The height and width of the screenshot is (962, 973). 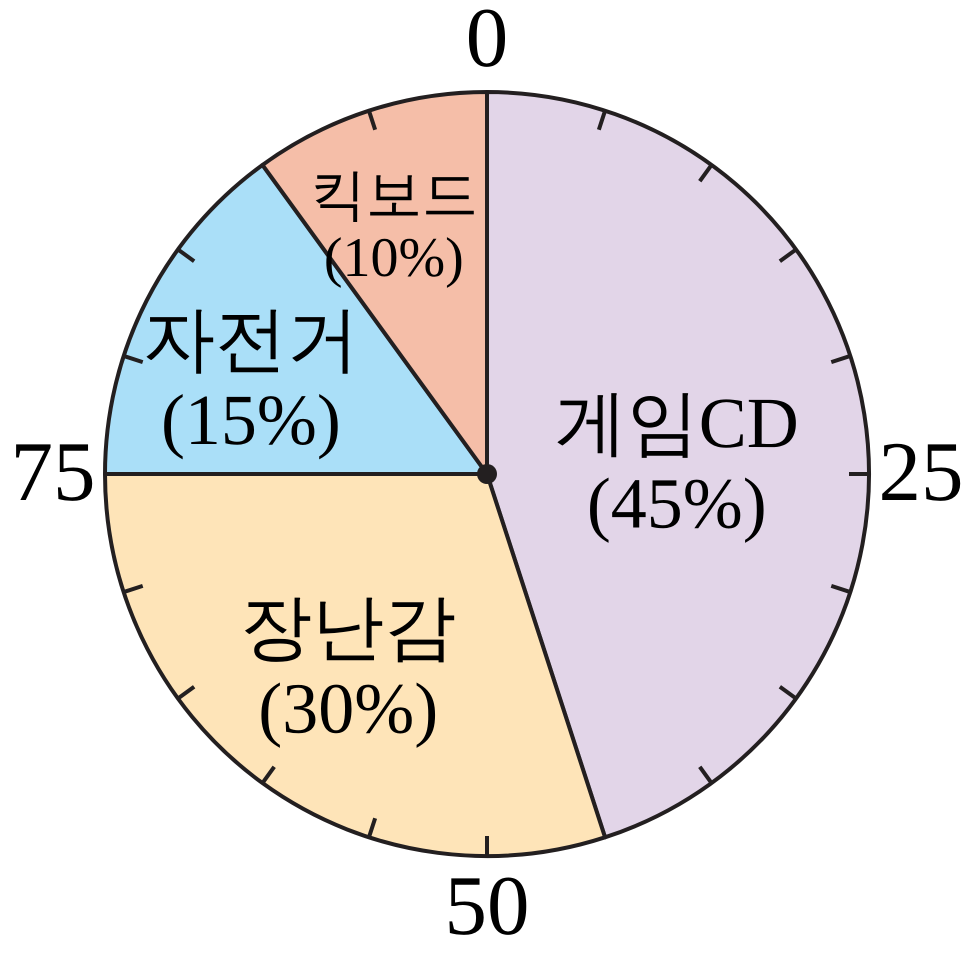 I want to click on data-label: (10%), so click(x=394, y=257).